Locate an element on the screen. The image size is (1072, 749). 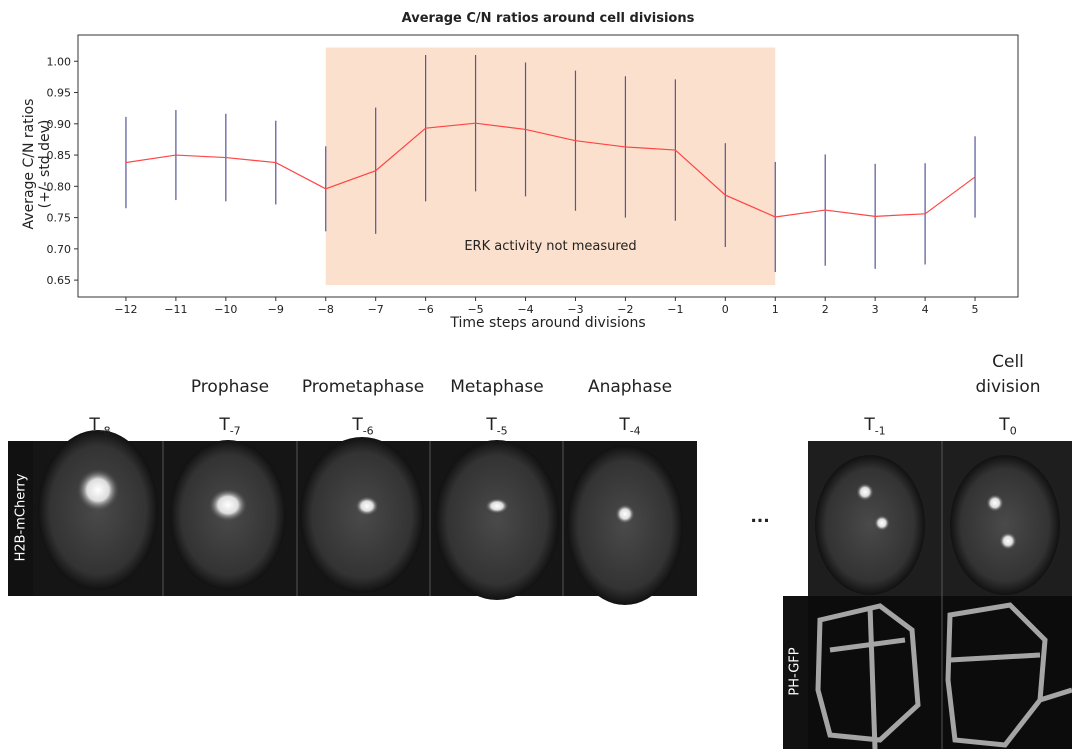
annotation: ERK activity not measured is located at coordinates (550, 246).